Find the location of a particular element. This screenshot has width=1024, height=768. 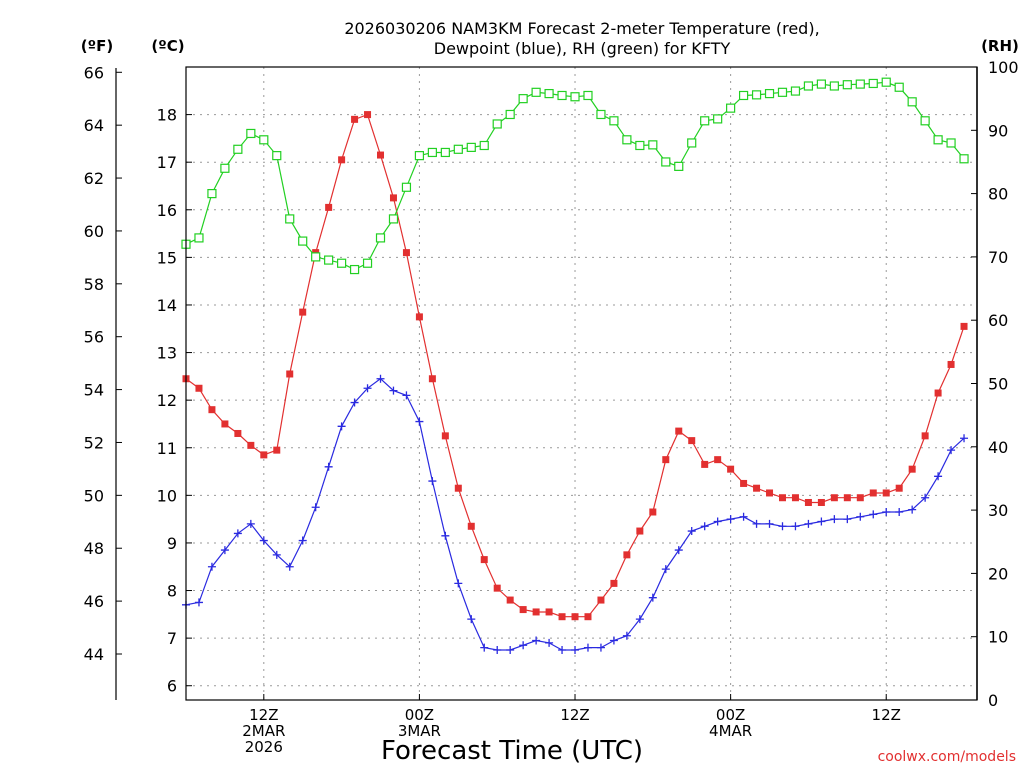

celsius-tick-label: 16 is located at coordinates (167, 210).